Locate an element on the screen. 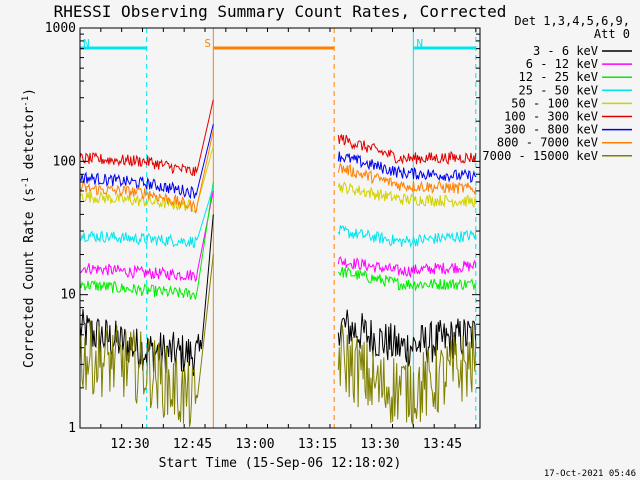 This screenshot has width=640, height=480. y-axis-label-tail: detector is located at coordinates (29, 142).